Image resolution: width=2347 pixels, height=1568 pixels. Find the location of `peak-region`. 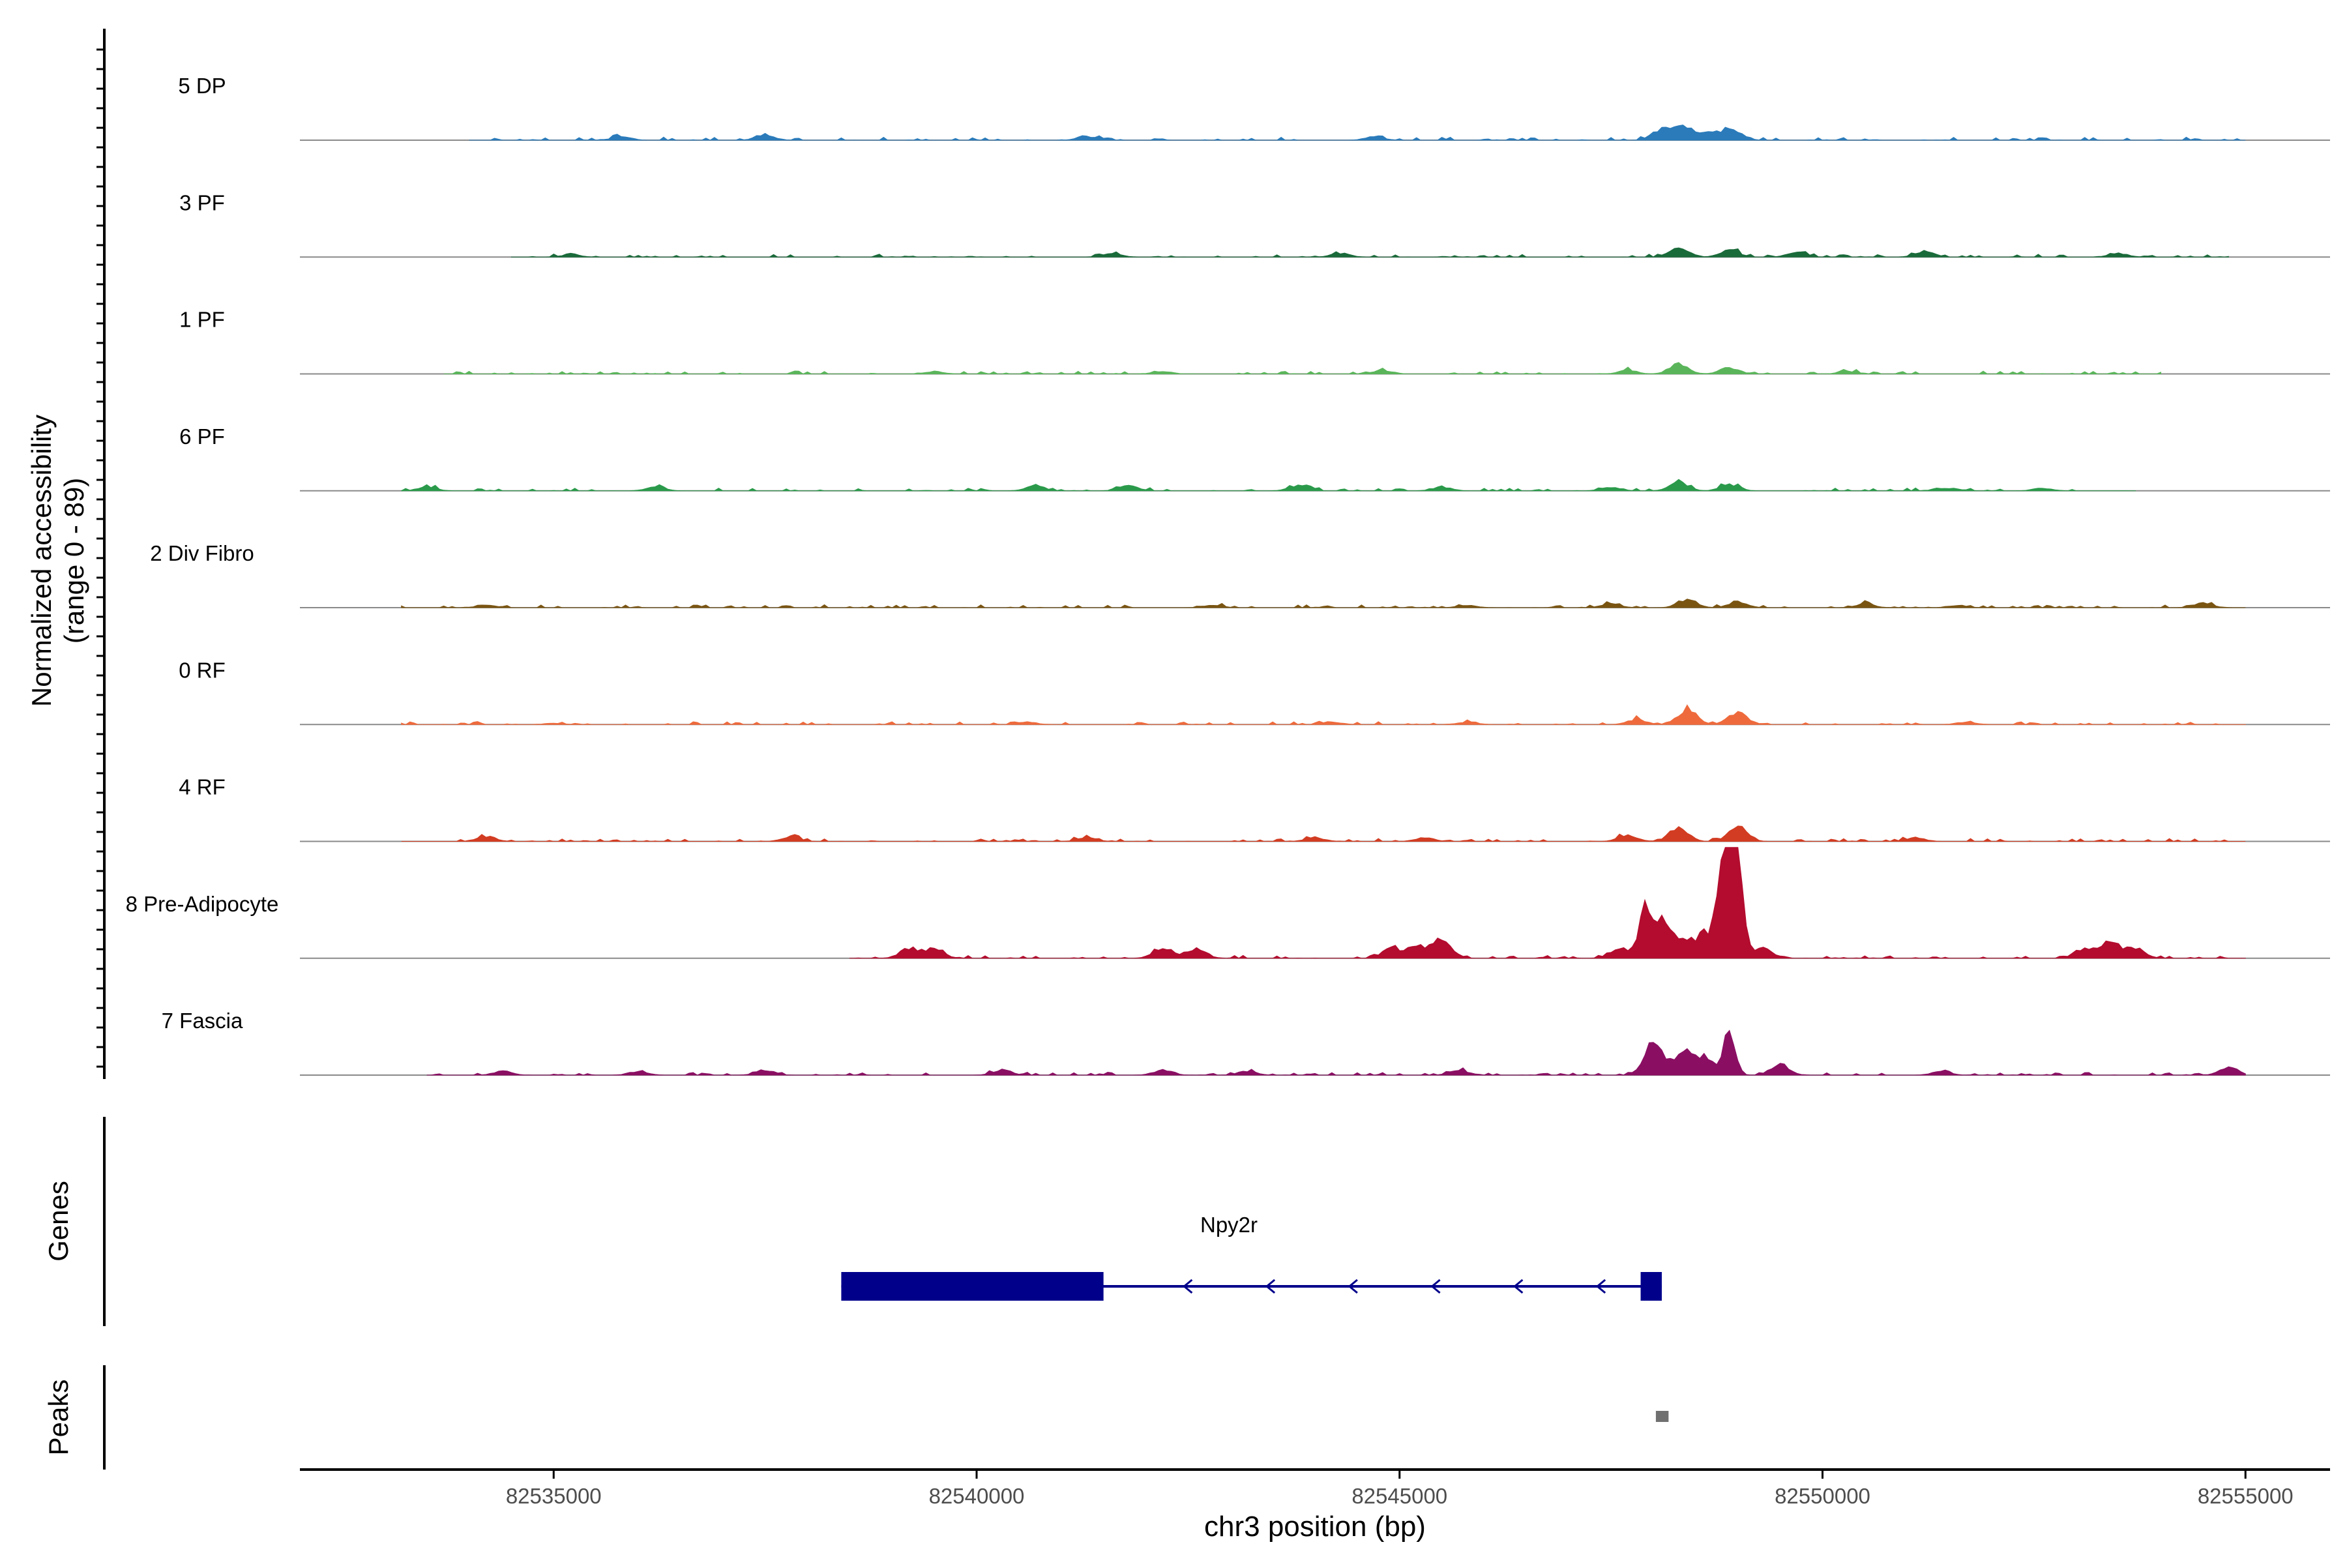

peak-region is located at coordinates (1662, 1417).